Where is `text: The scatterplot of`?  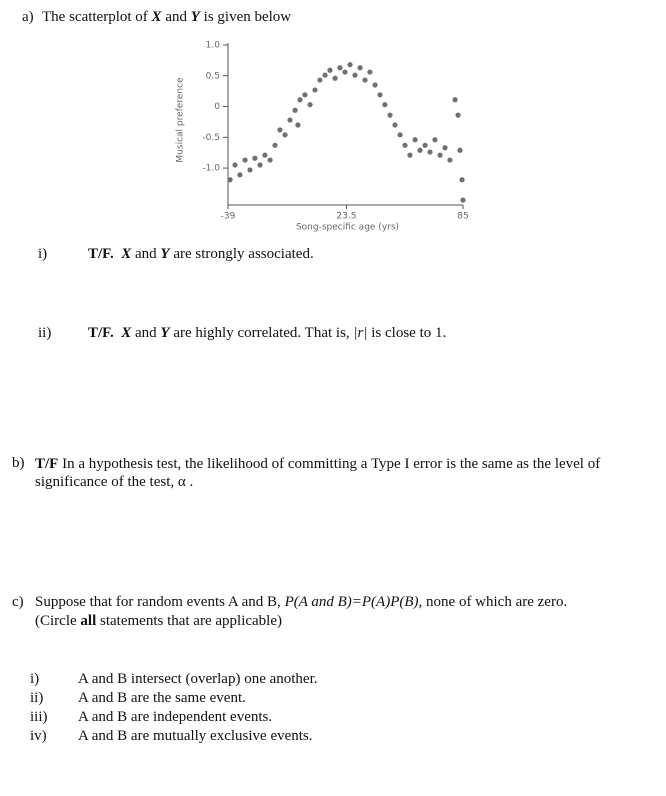 text: The scatterplot of is located at coordinates (97, 17).